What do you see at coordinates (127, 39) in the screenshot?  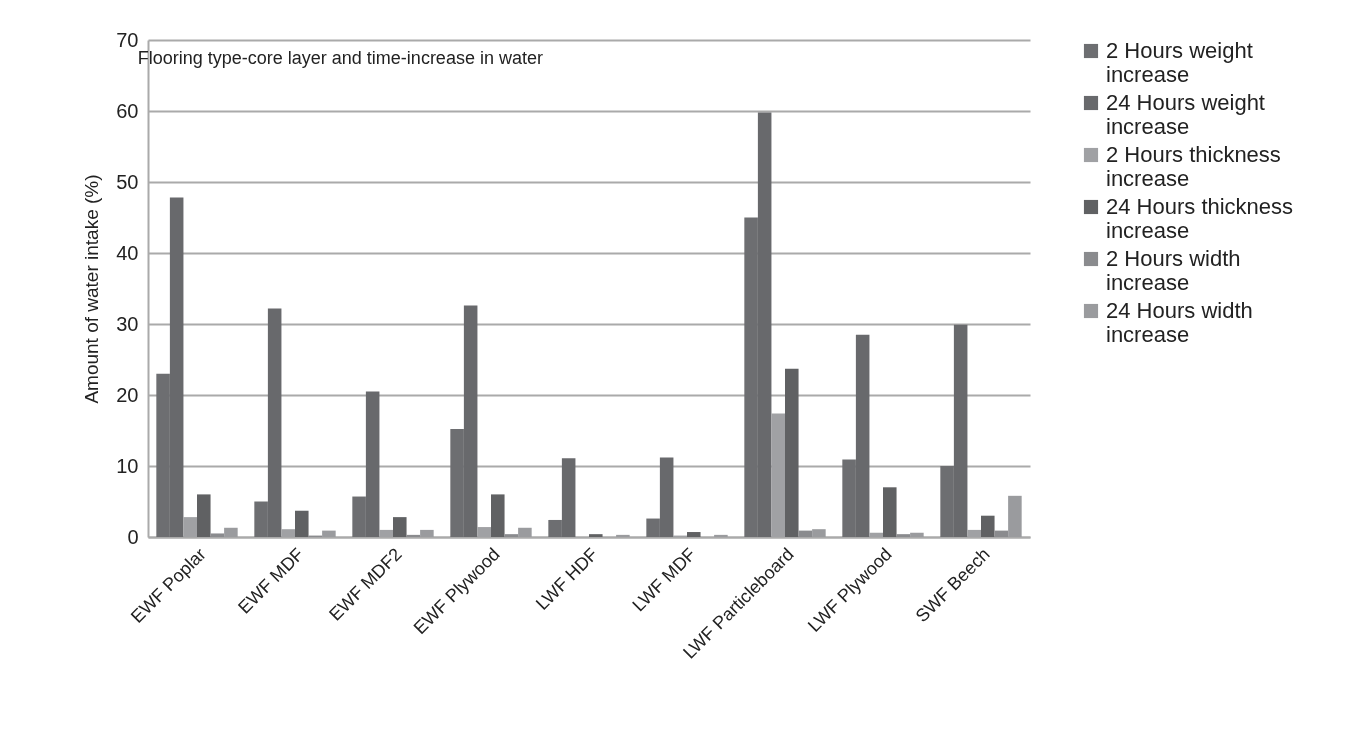 I see `y-tick-label: 70` at bounding box center [127, 39].